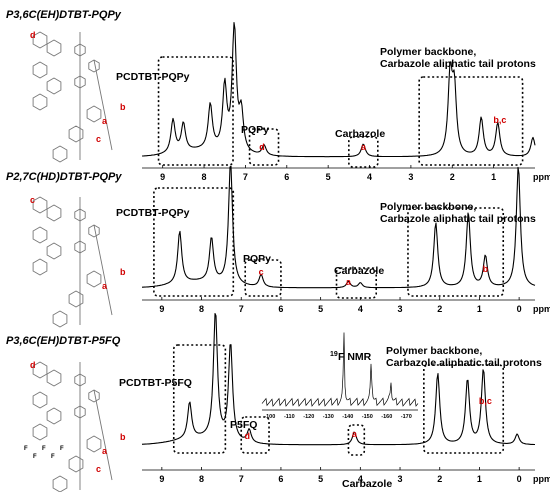 This screenshot has height=492, width=550. I want to click on peak-label-bc: b,c, so click(499, 120).